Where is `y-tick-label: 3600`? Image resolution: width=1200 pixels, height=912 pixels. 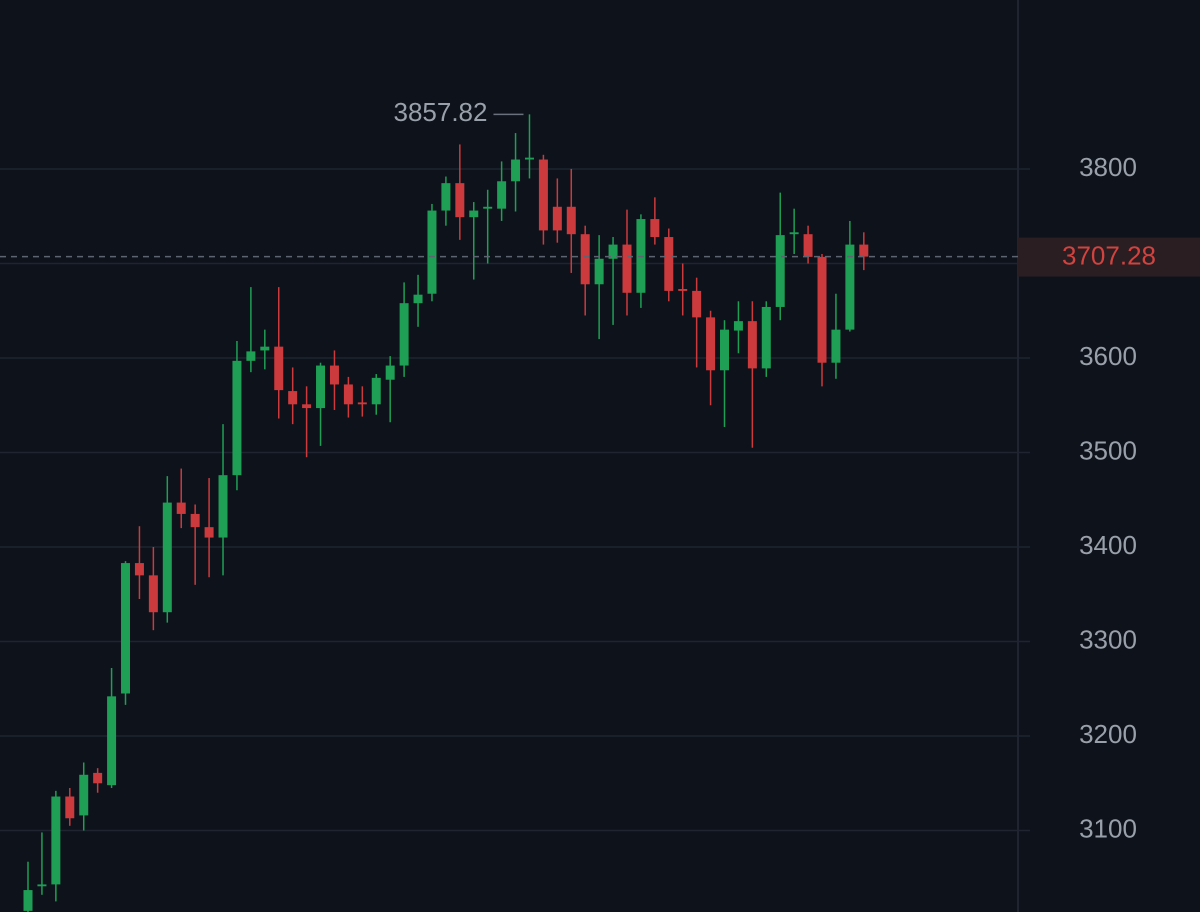 y-tick-label: 3600 is located at coordinates (1108, 356).